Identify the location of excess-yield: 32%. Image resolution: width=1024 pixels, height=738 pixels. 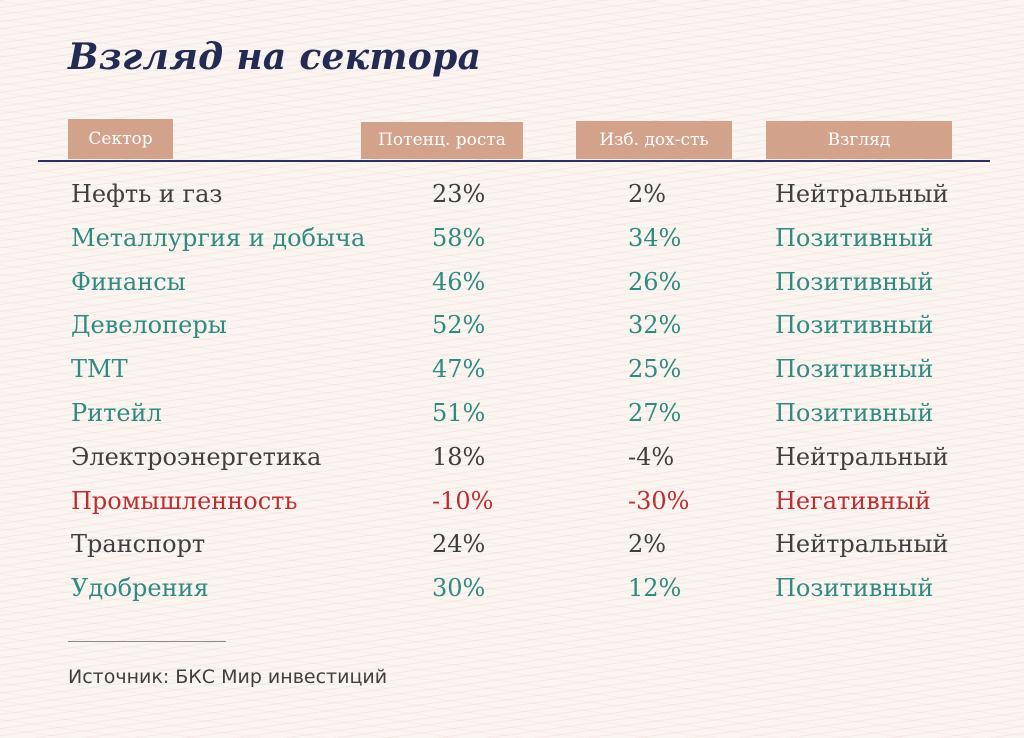
(655, 325).